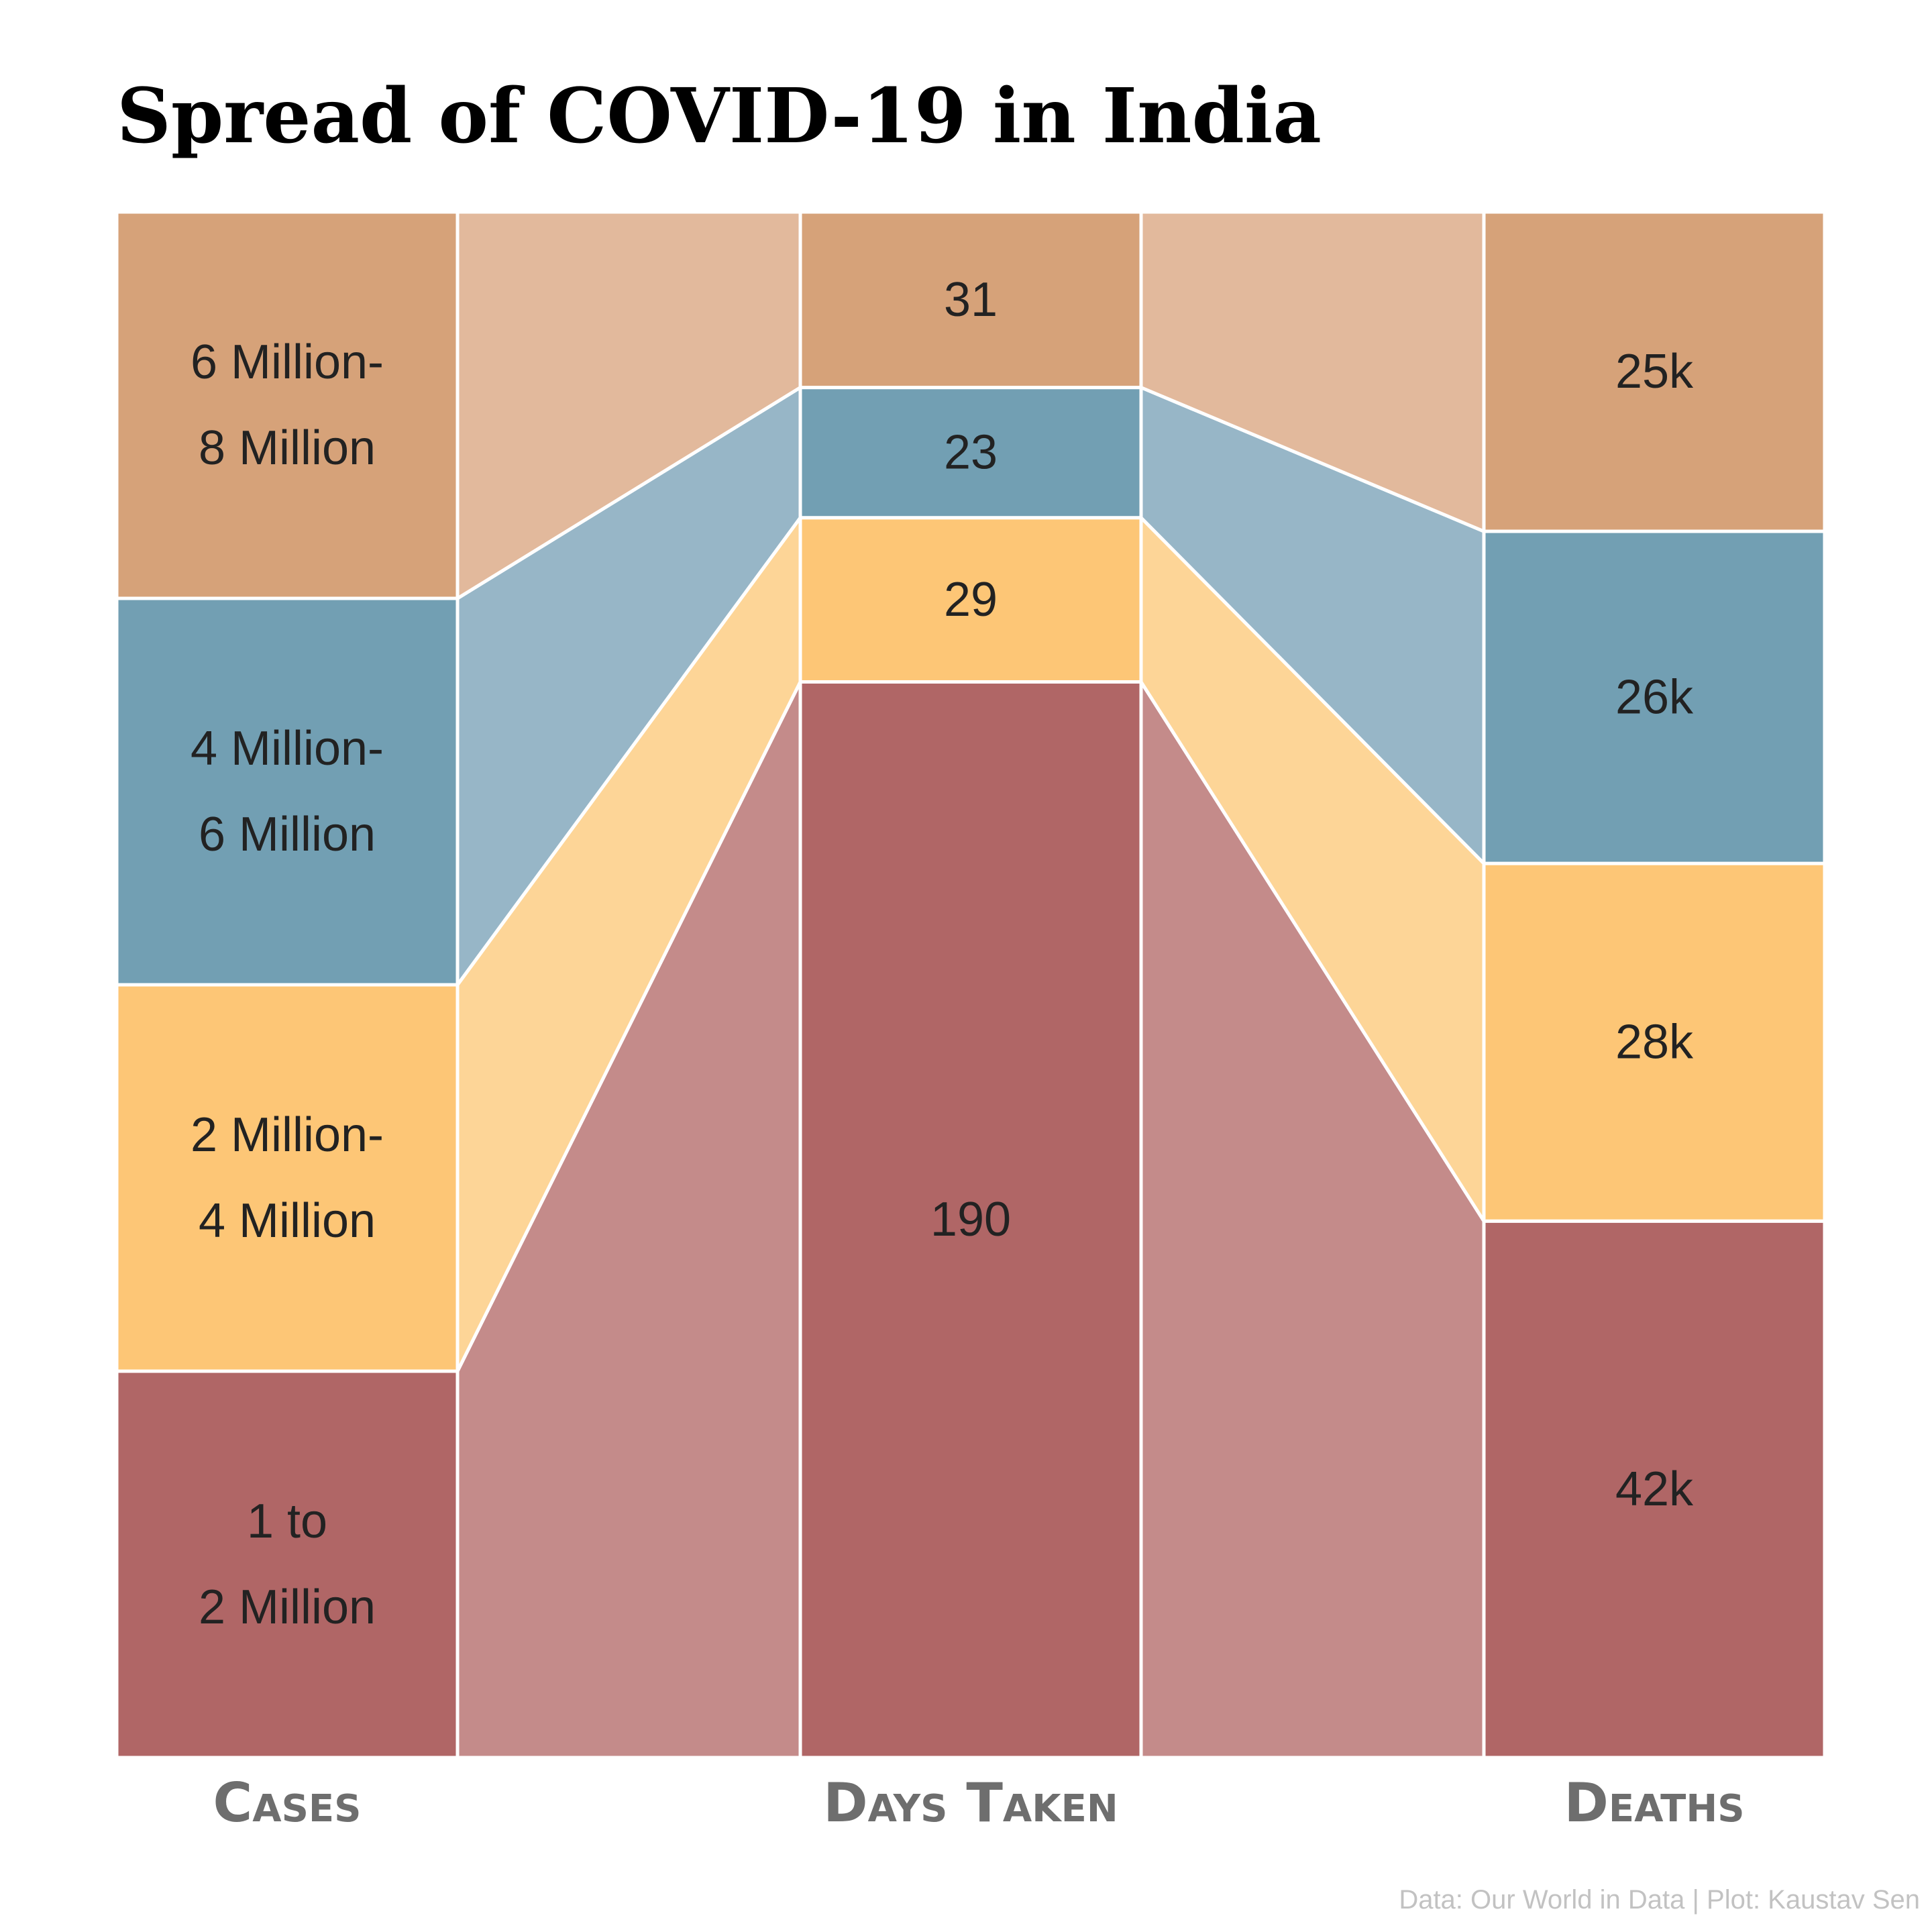  Describe the element at coordinates (1654, 1489) in the screenshot. I see `deaths-label-1: 42k` at that location.